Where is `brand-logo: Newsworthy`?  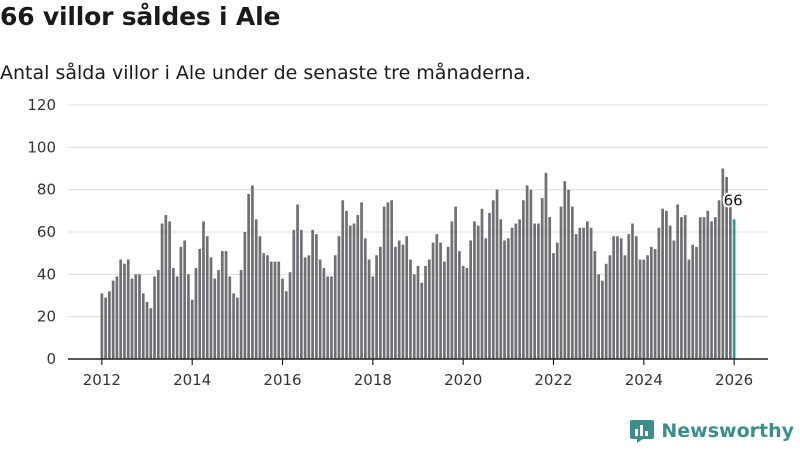
brand-logo: Newsworthy is located at coordinates (711, 431).